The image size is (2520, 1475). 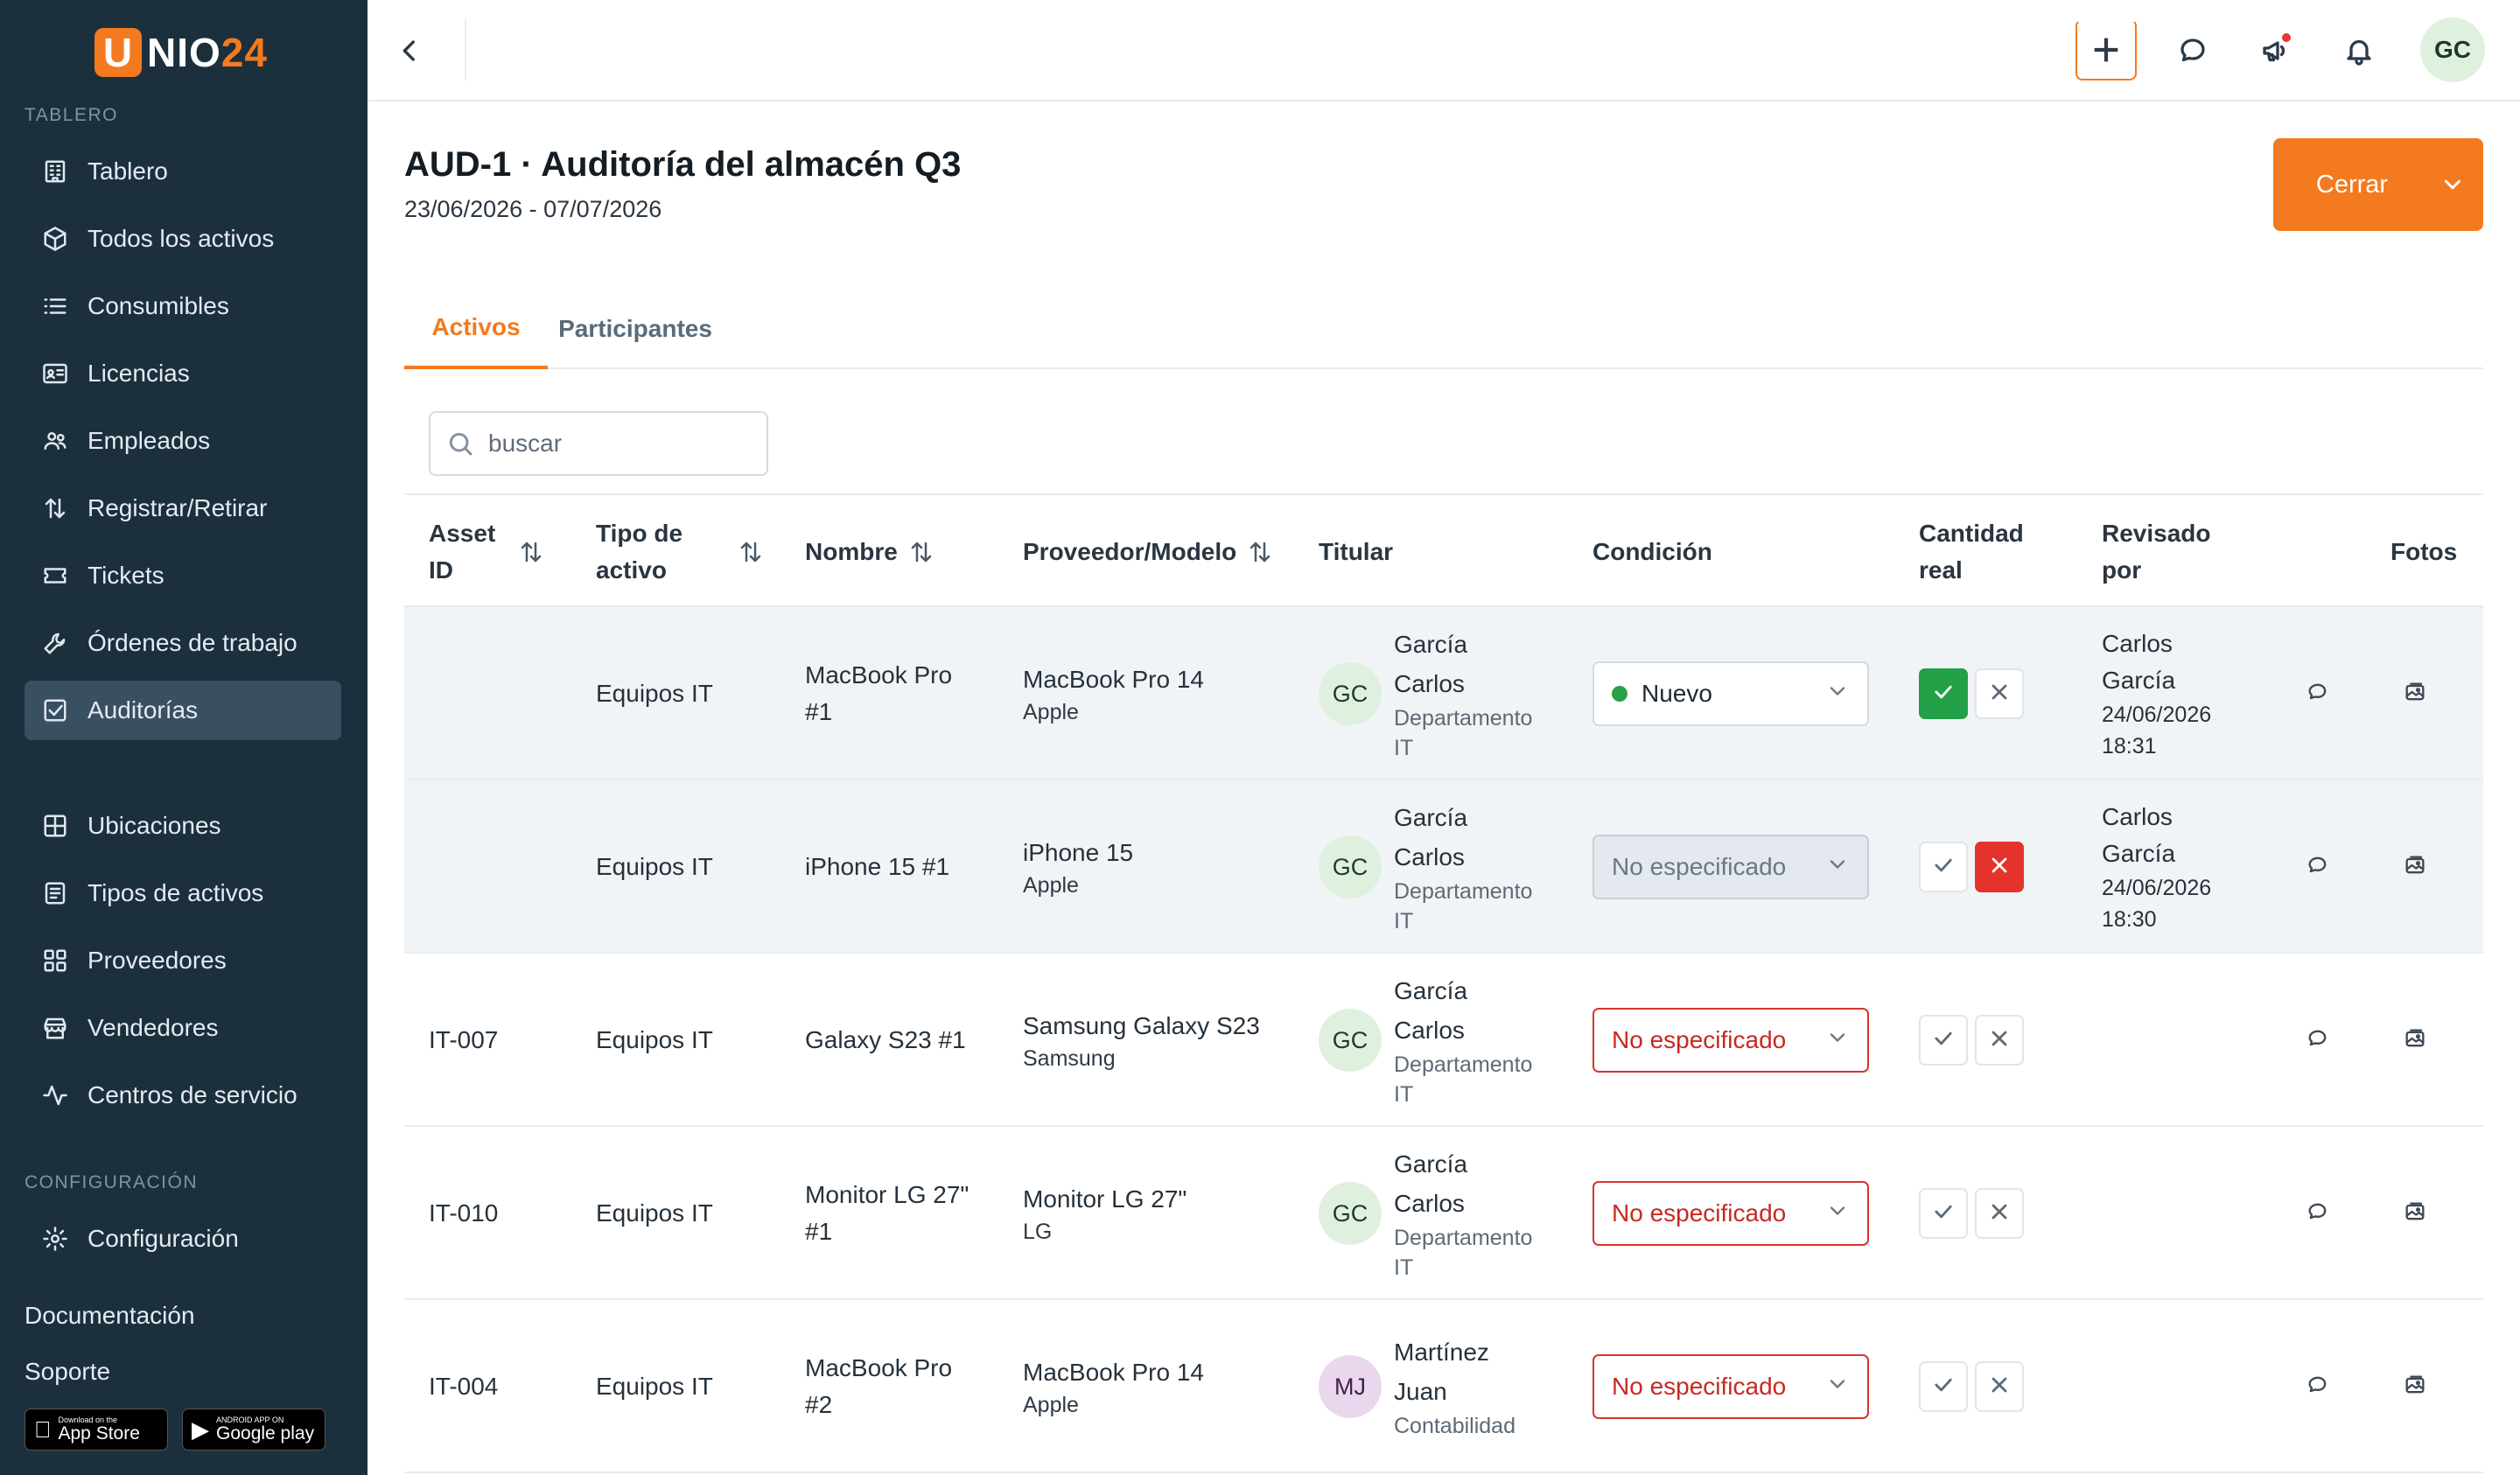 I want to click on back-button, so click(x=409, y=50).